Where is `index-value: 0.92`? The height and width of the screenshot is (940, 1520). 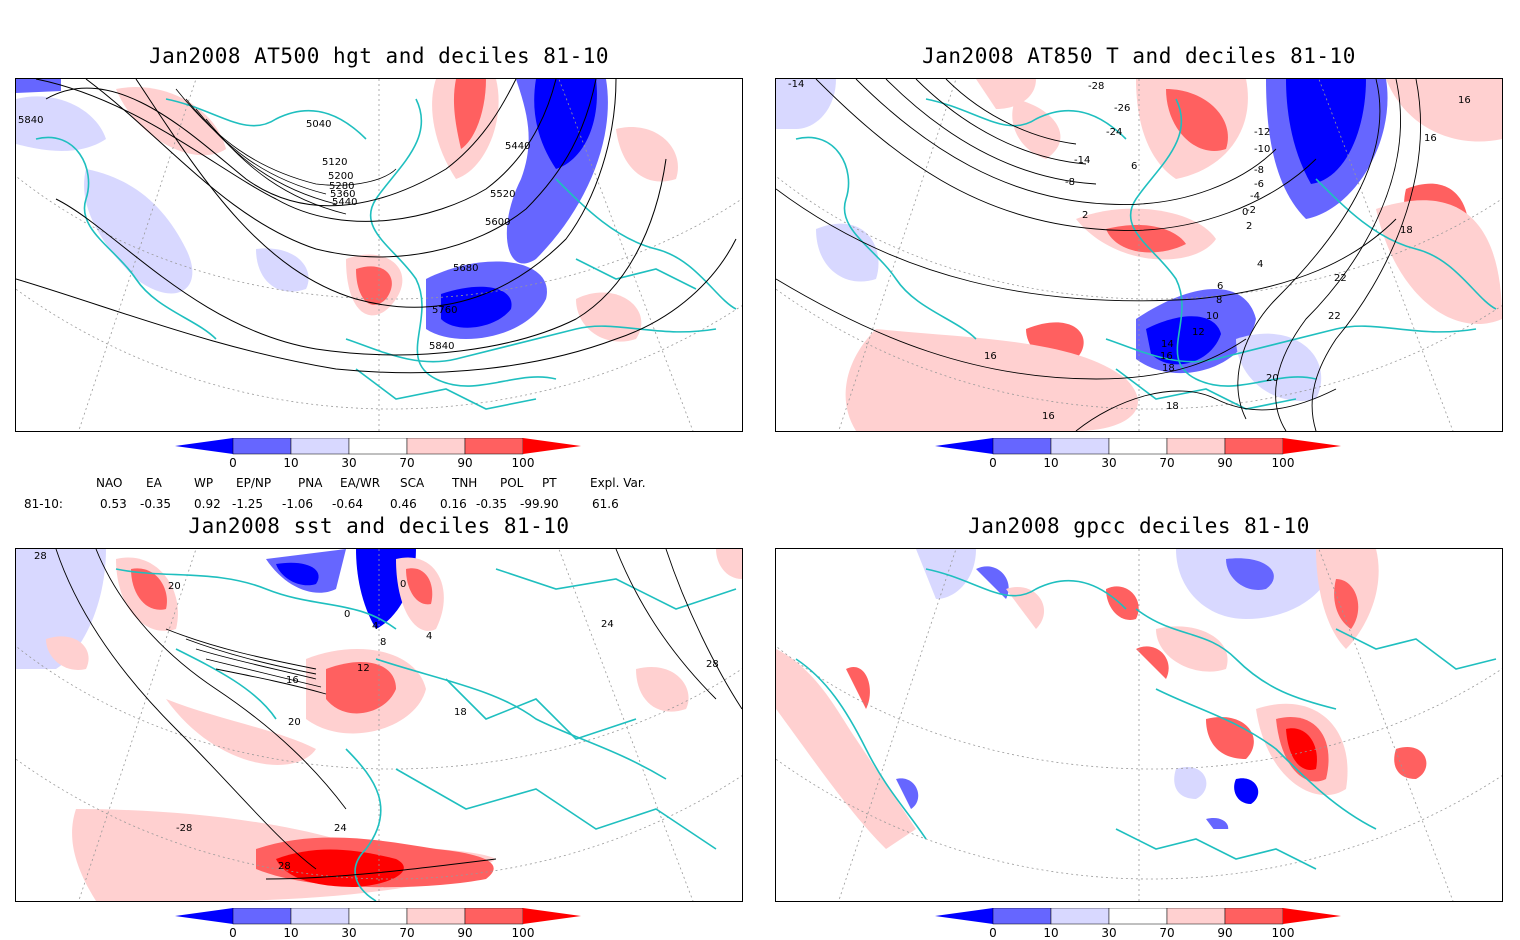 index-value: 0.92 is located at coordinates (207, 504).